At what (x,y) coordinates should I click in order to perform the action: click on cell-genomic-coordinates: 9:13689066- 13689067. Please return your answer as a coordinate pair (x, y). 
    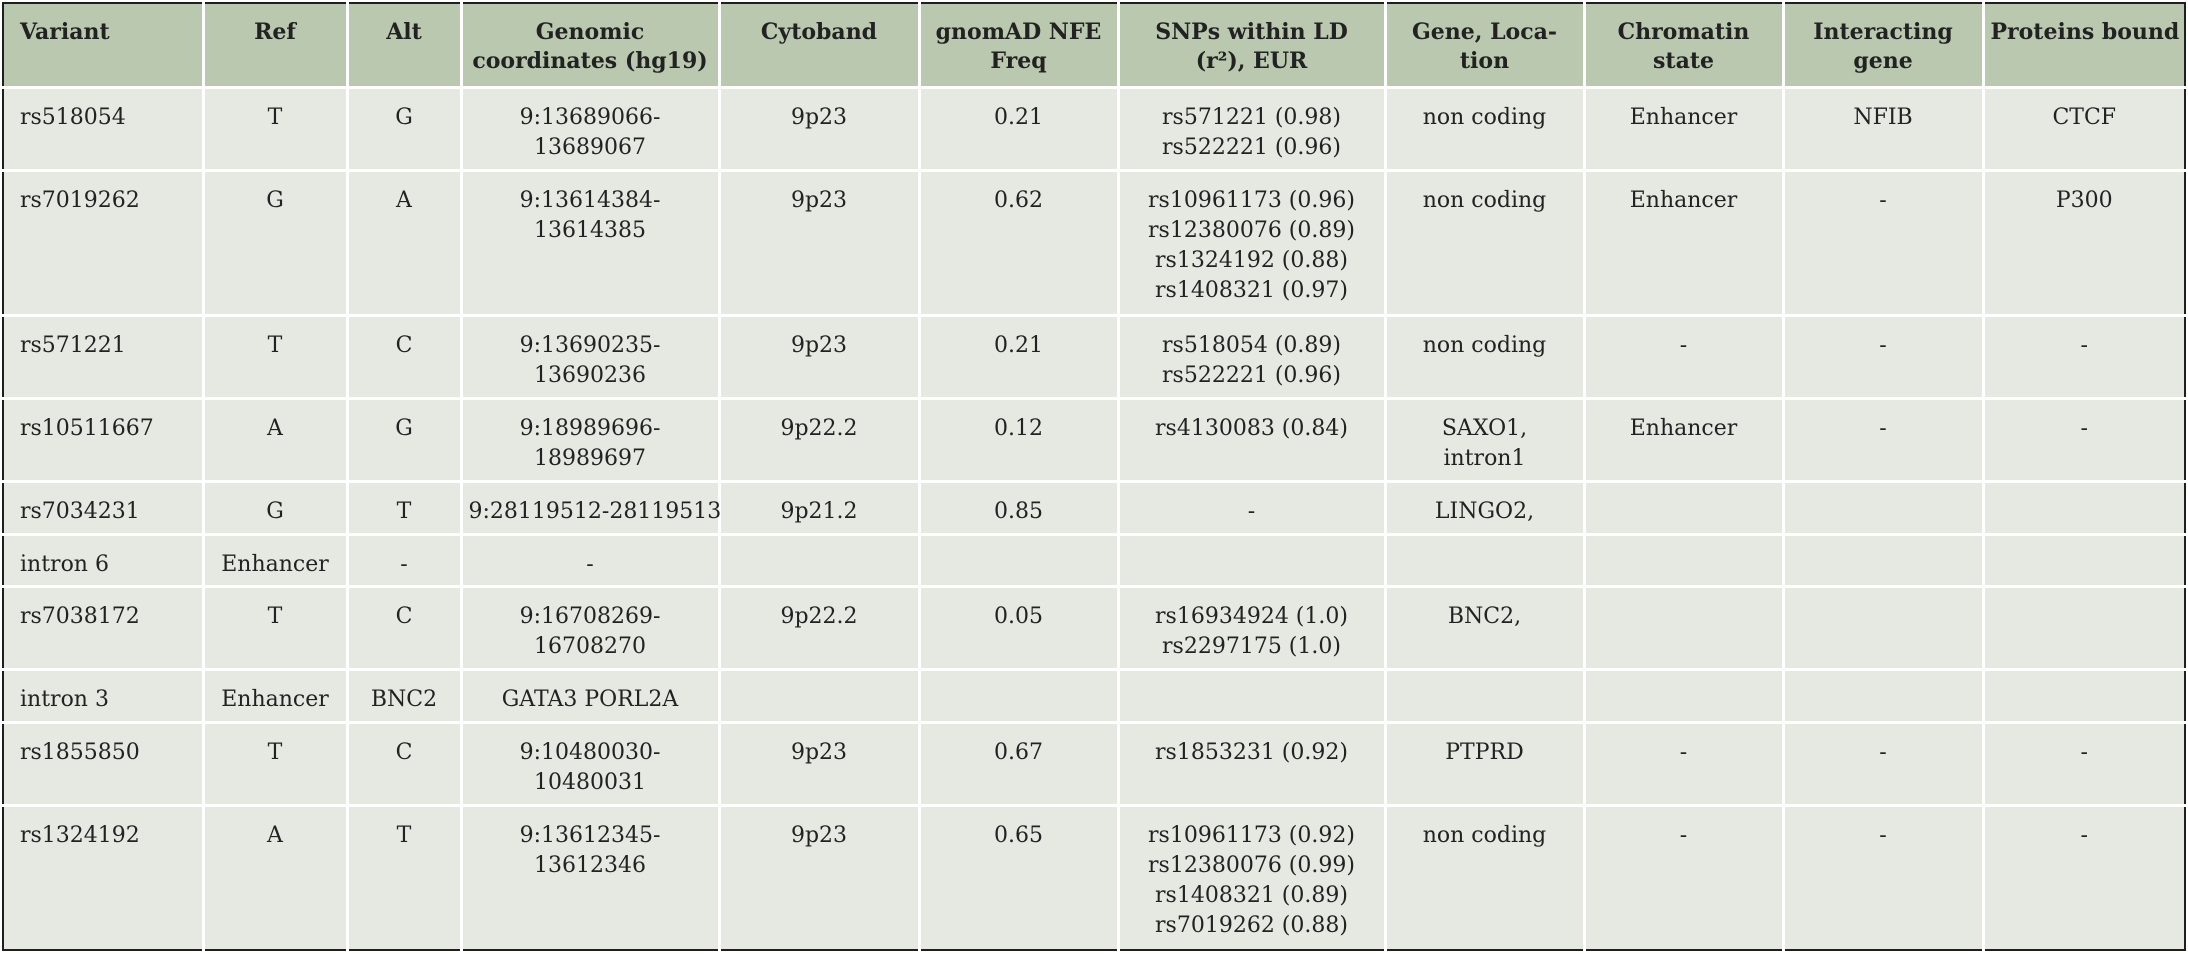
    Looking at the image, I should click on (590, 128).